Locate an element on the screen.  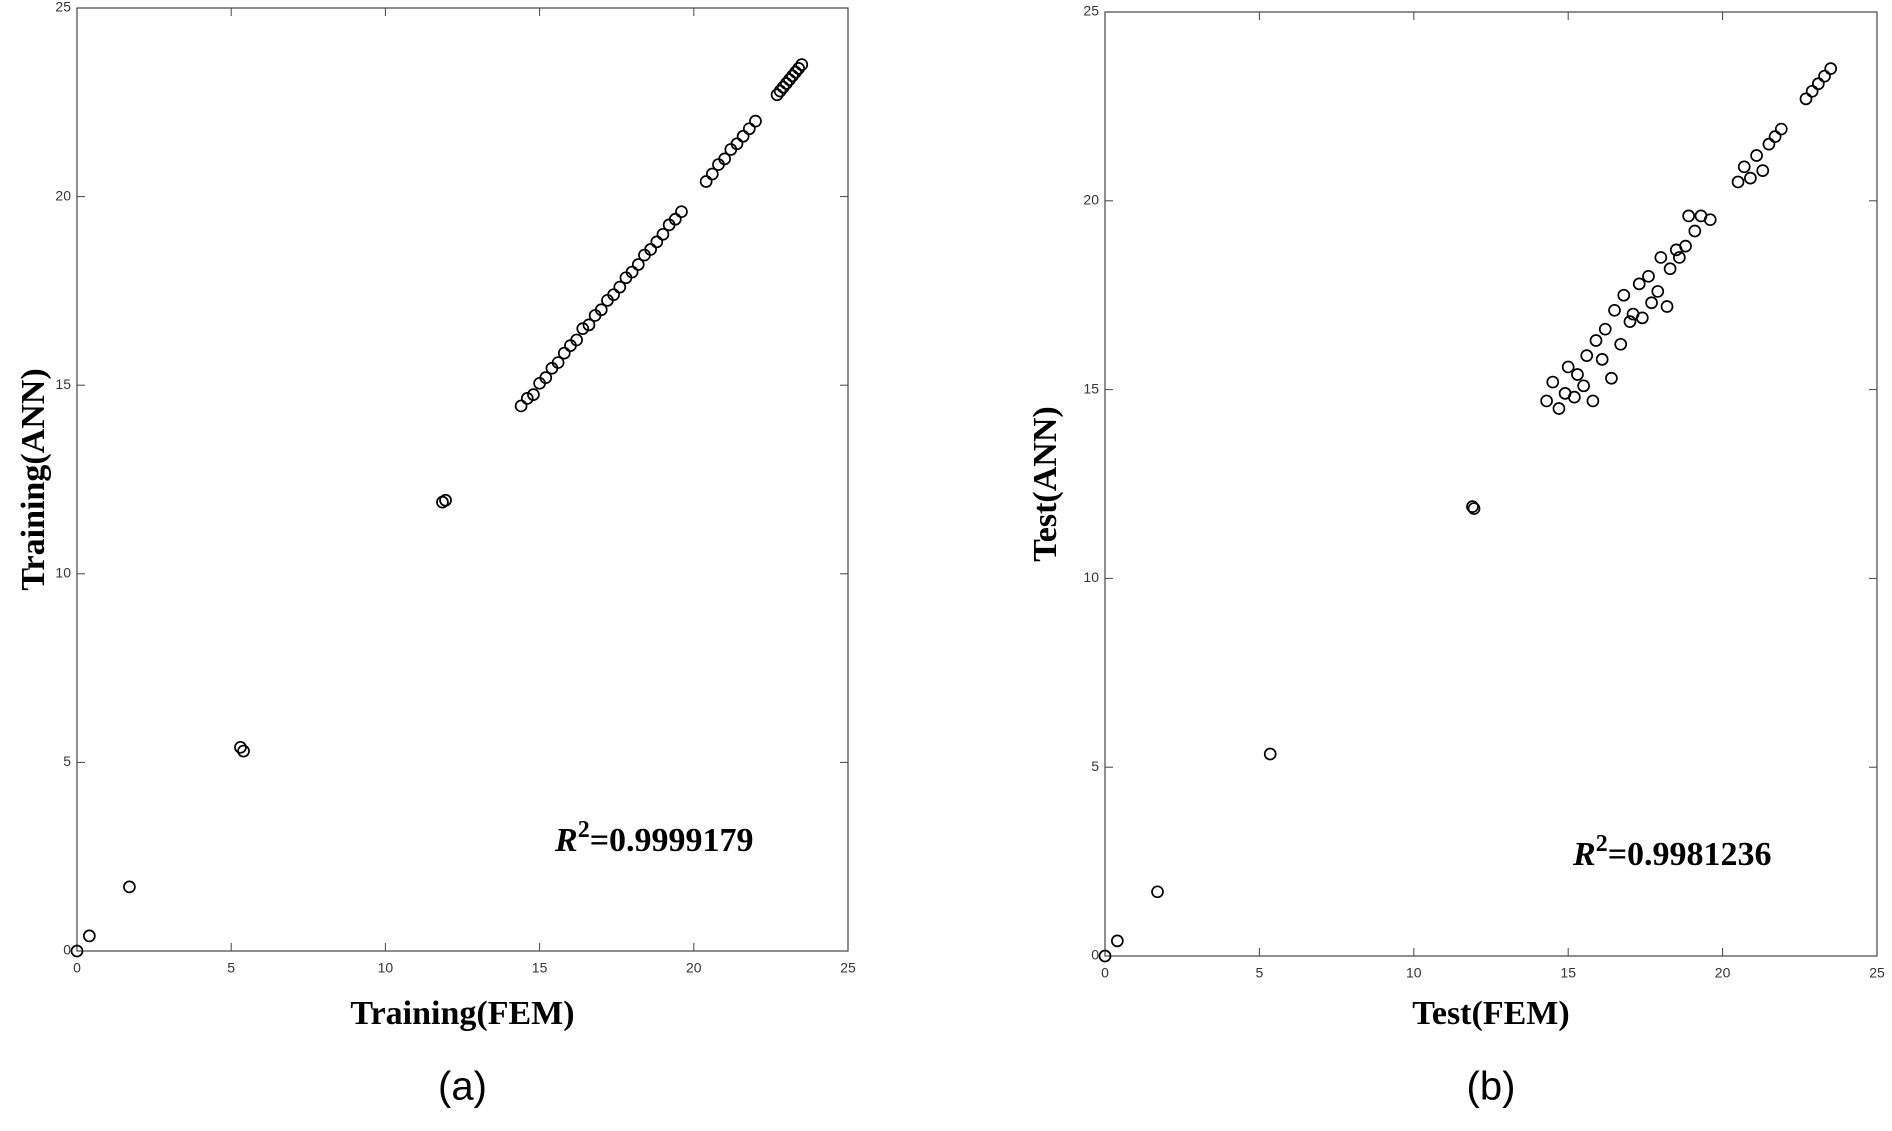
x-tick-label: 20 is located at coordinates (1723, 973).